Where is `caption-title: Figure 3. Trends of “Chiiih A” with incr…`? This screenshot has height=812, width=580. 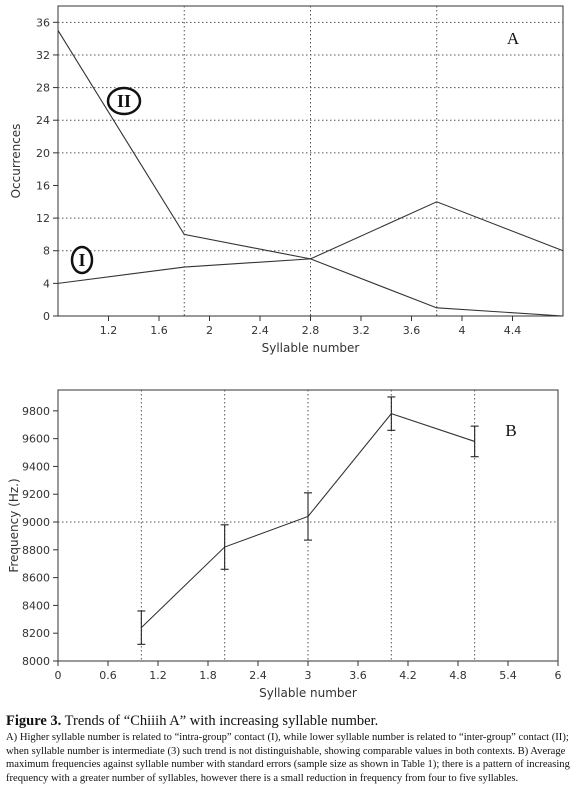
caption-title: Figure 3. Trends of “Chiiih A” with incr… is located at coordinates (290, 721).